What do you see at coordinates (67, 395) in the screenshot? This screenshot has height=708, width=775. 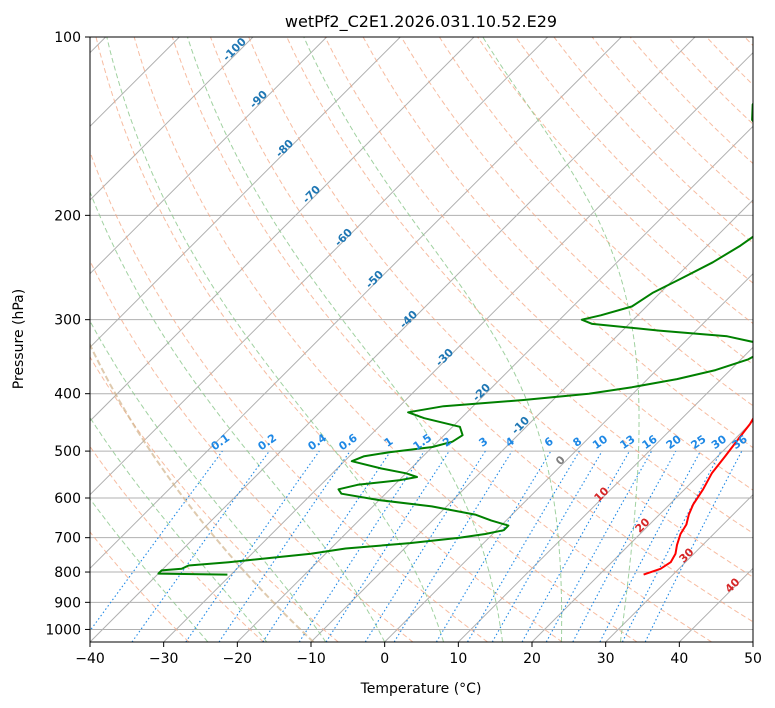 I see `y-tick-label: 400` at bounding box center [67, 395].